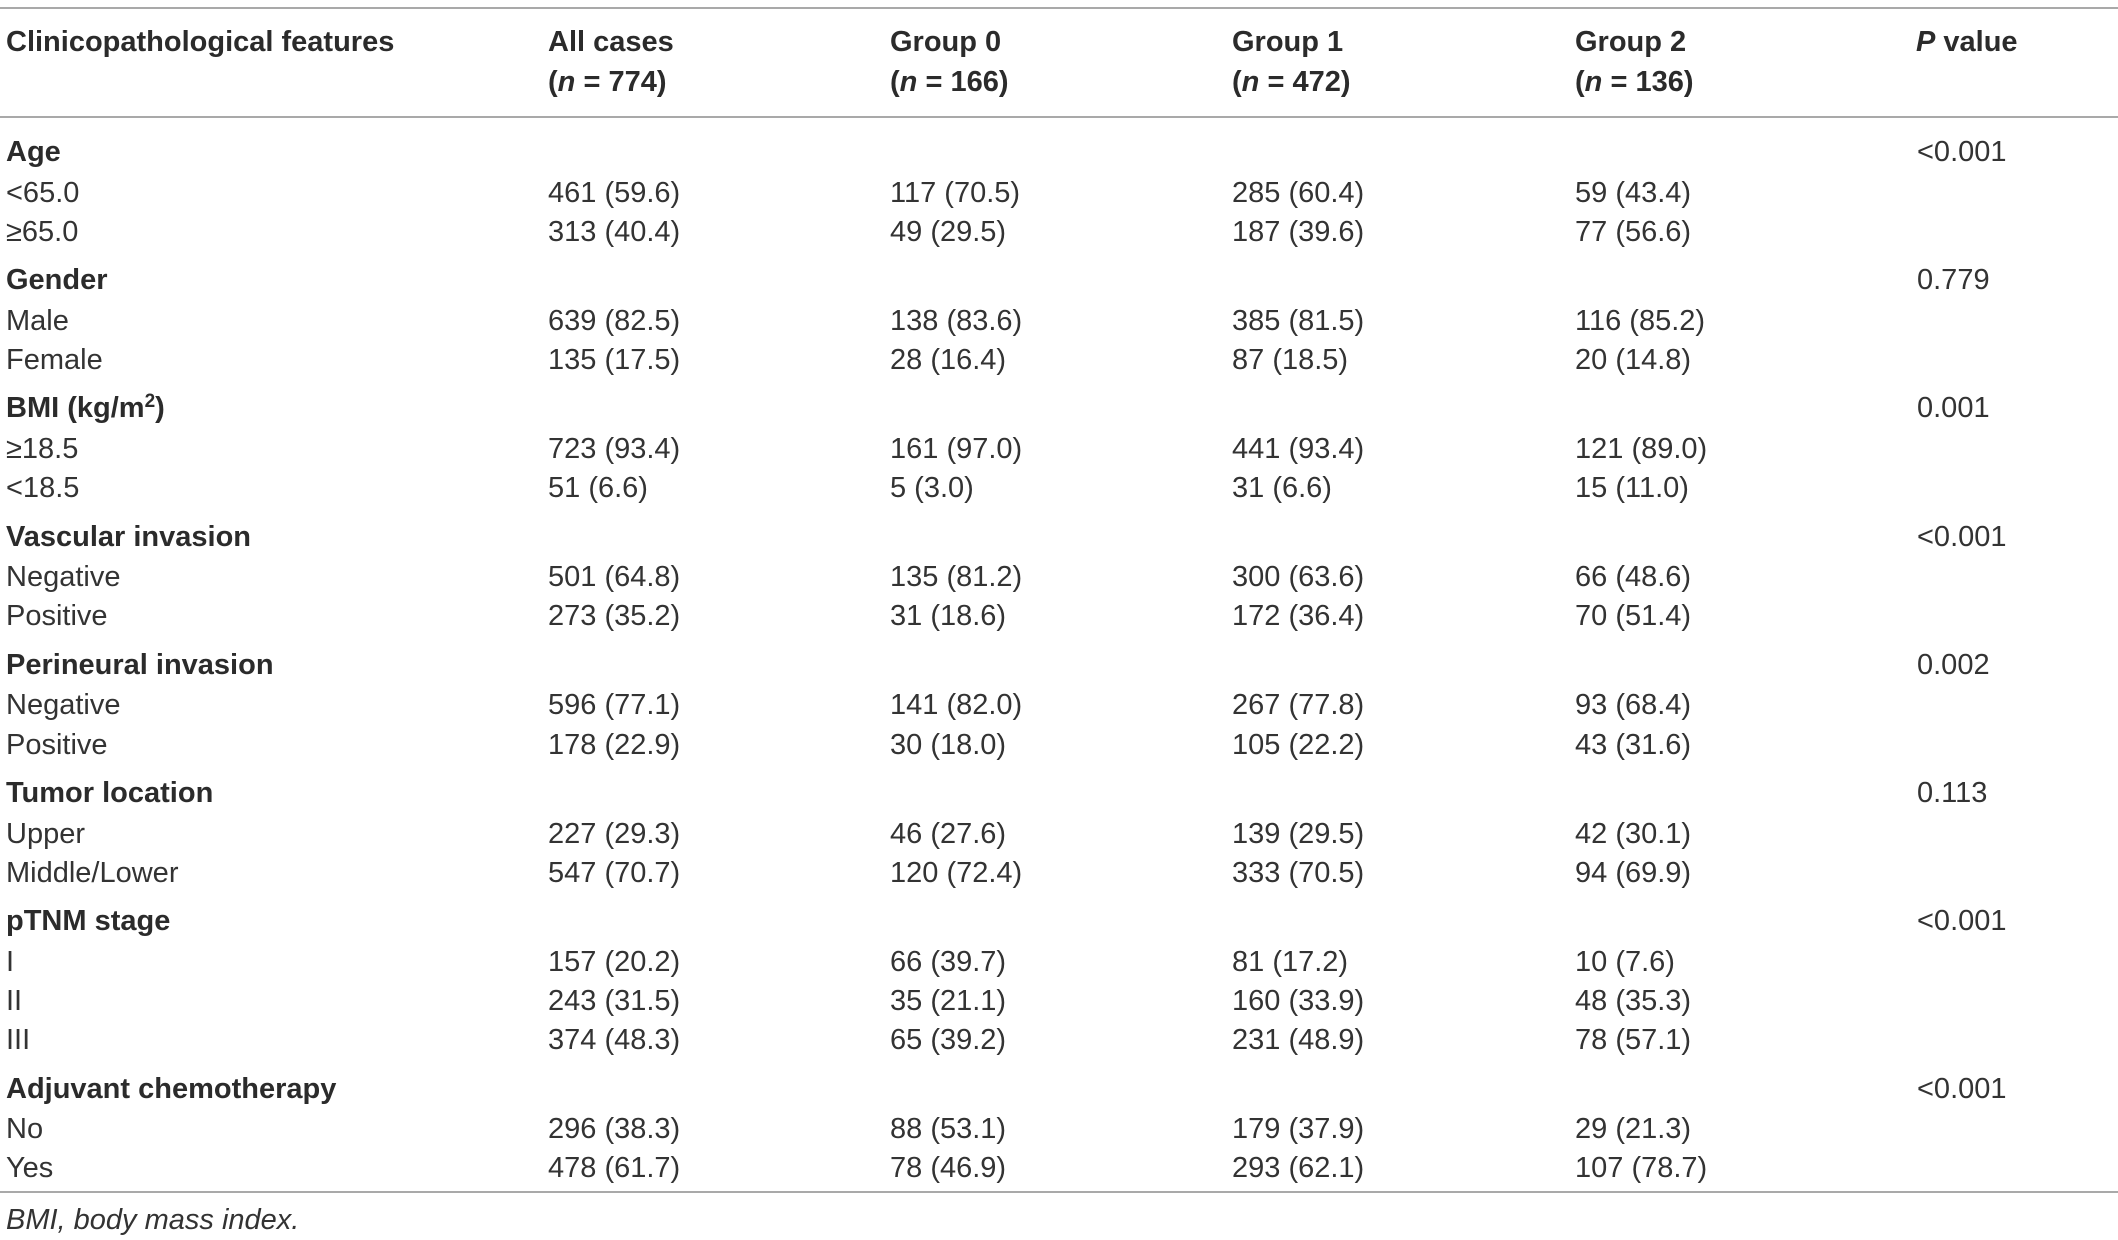  What do you see at coordinates (948, 359) in the screenshot?
I see `group0-value: 28 (16.4)` at bounding box center [948, 359].